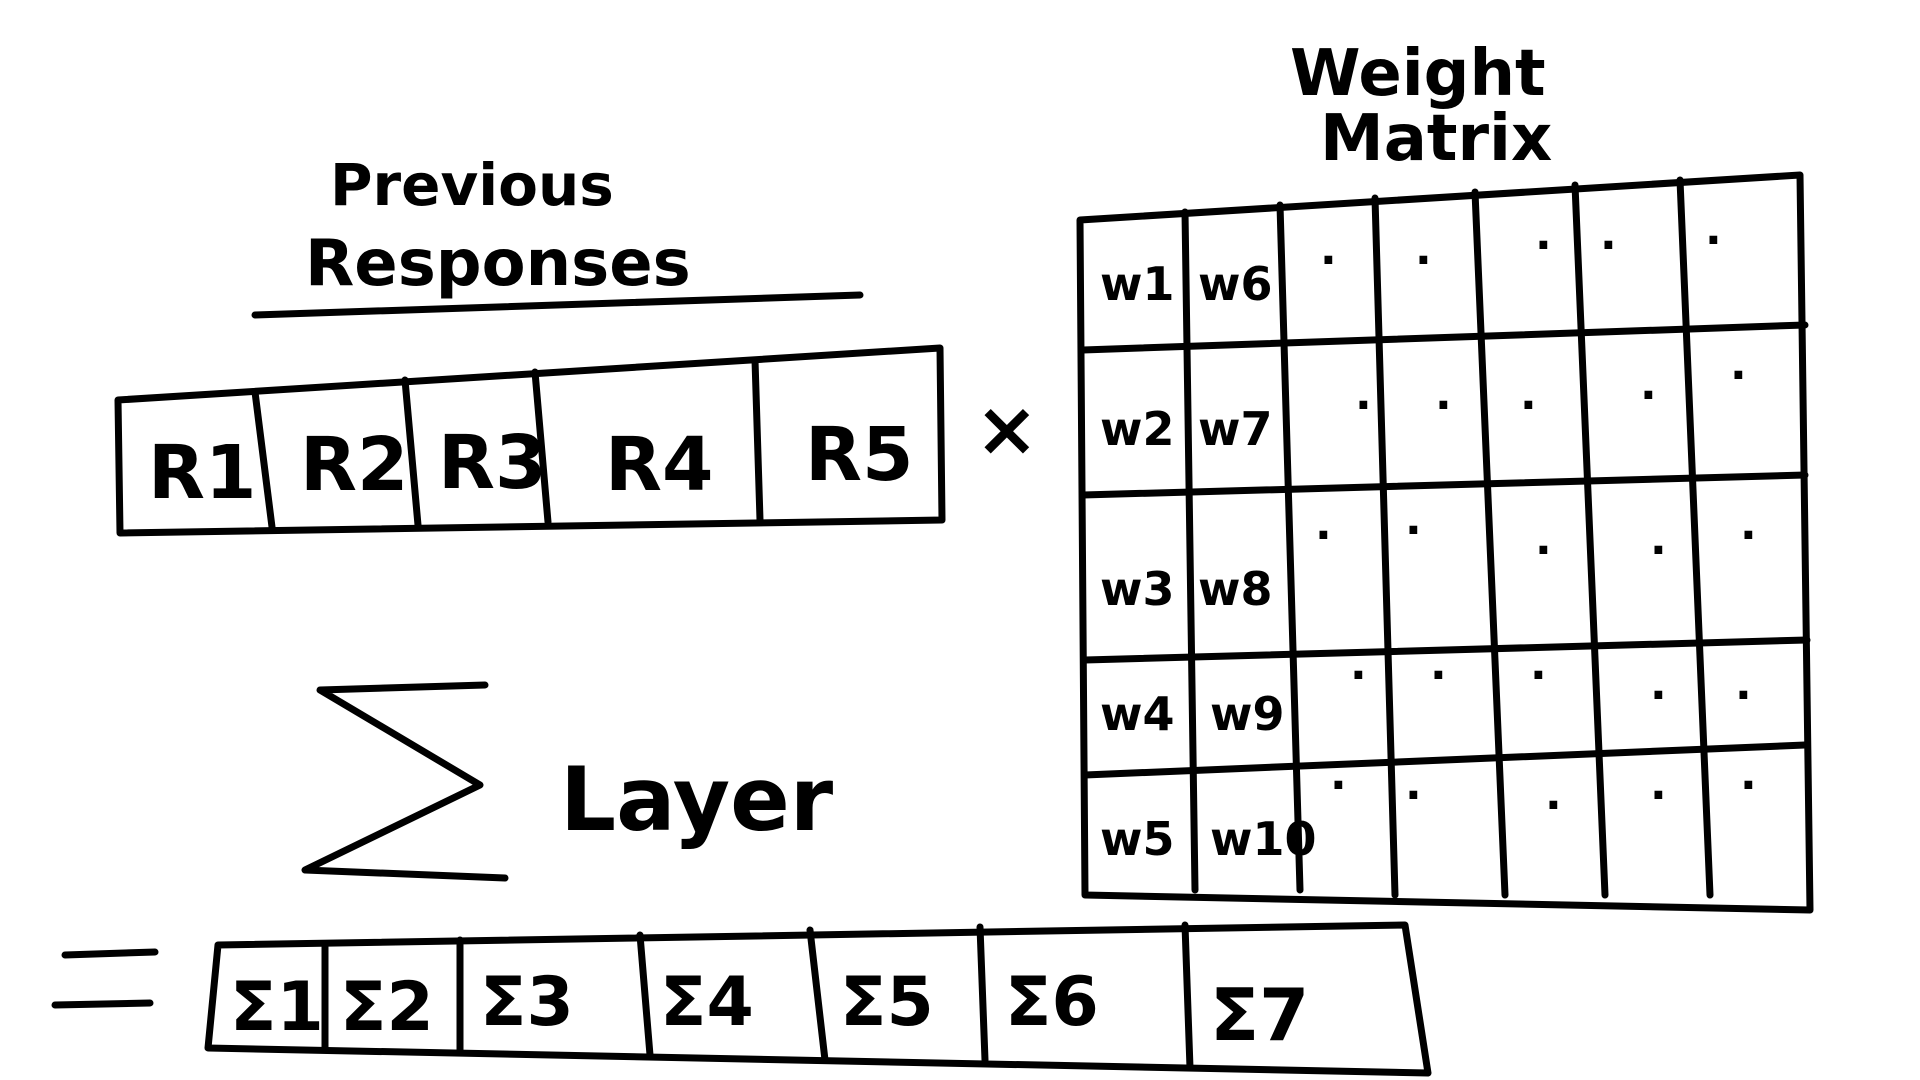 The image size is (1920, 1080). What do you see at coordinates (1137, 429) in the screenshot?
I see `weight-cell: w2` at bounding box center [1137, 429].